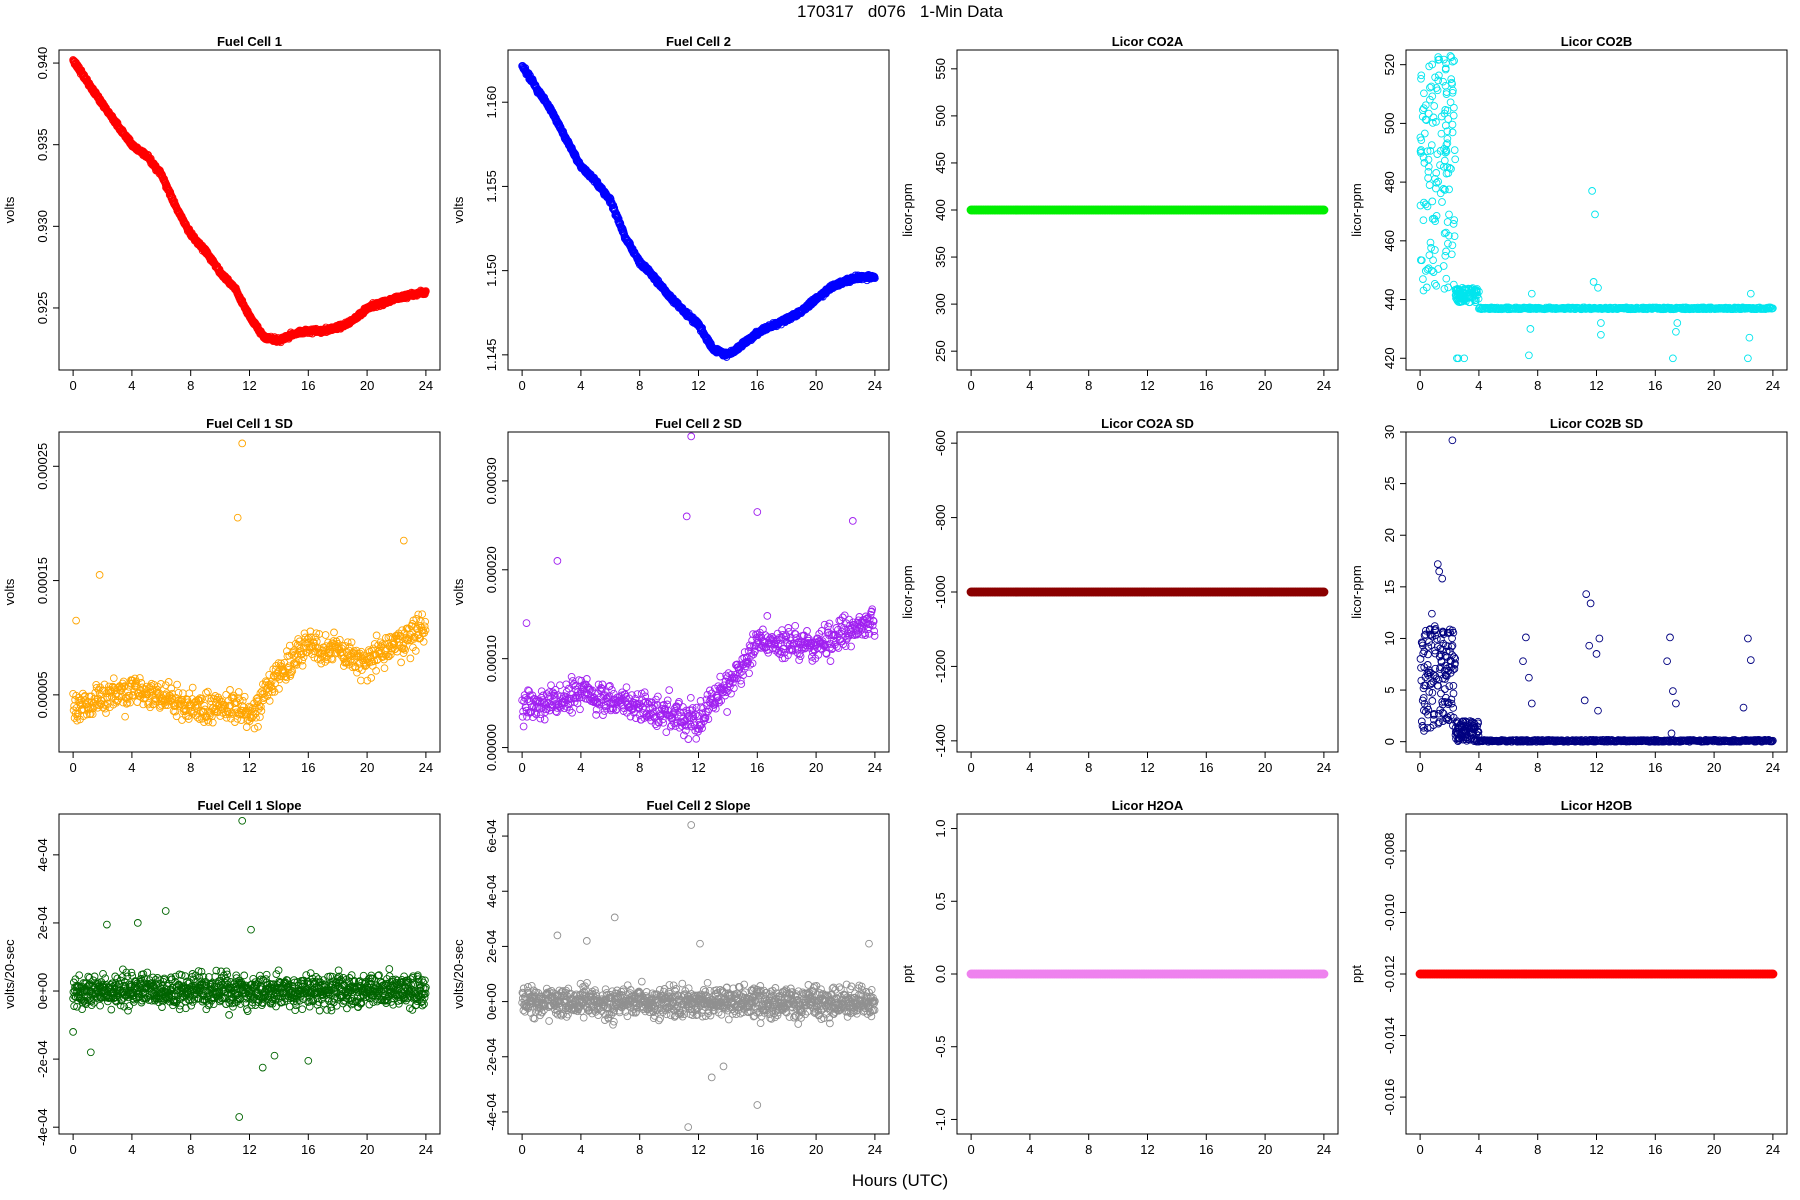  What do you see at coordinates (42, 580) in the screenshot?
I see `y-tick-label: 0.00015` at bounding box center [42, 580].